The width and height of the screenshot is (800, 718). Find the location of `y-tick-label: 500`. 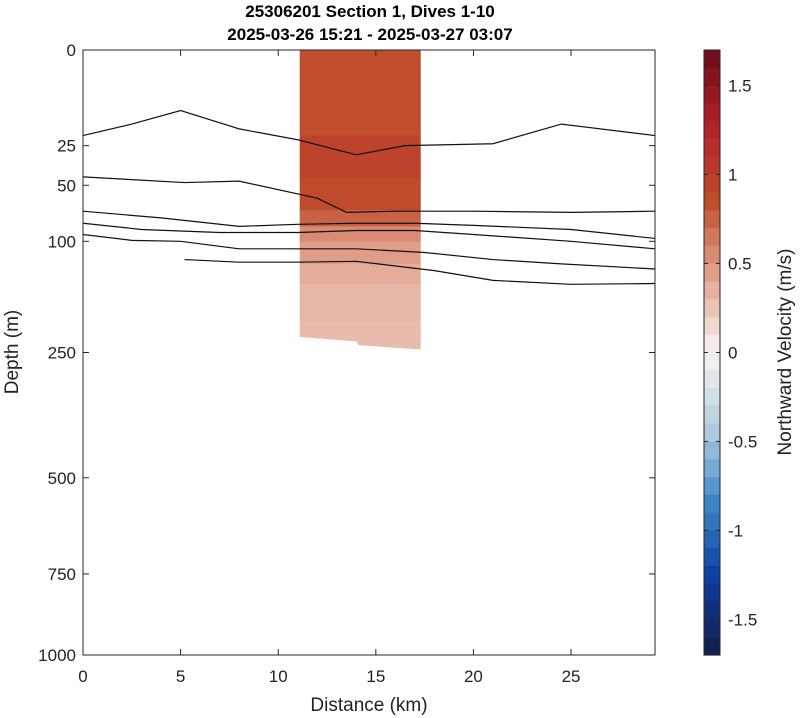

y-tick-label: 500 is located at coordinates (62, 478).